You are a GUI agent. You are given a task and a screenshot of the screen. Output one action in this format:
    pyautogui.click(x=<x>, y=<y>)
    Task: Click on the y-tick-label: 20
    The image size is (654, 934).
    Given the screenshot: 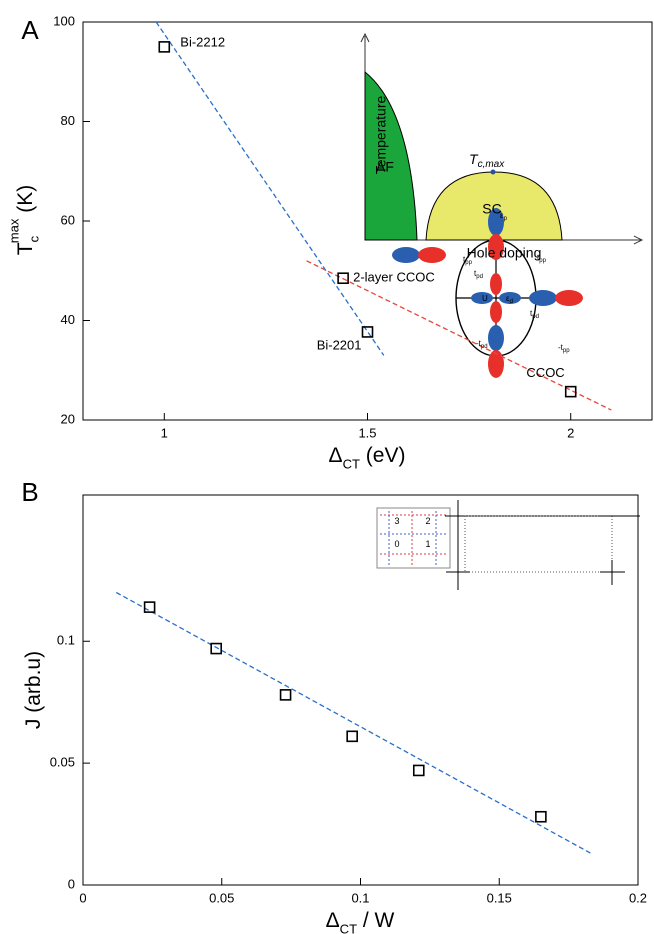 What is the action you would take?
    pyautogui.click(x=68, y=418)
    